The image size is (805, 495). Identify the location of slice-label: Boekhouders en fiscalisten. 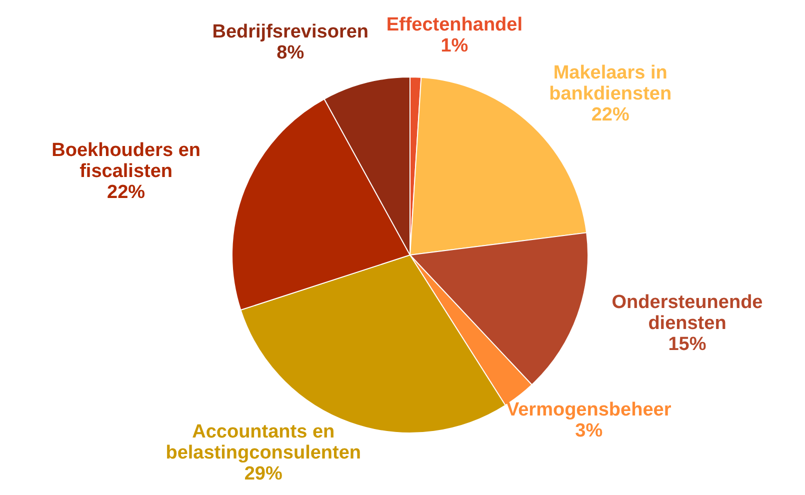
(126, 161).